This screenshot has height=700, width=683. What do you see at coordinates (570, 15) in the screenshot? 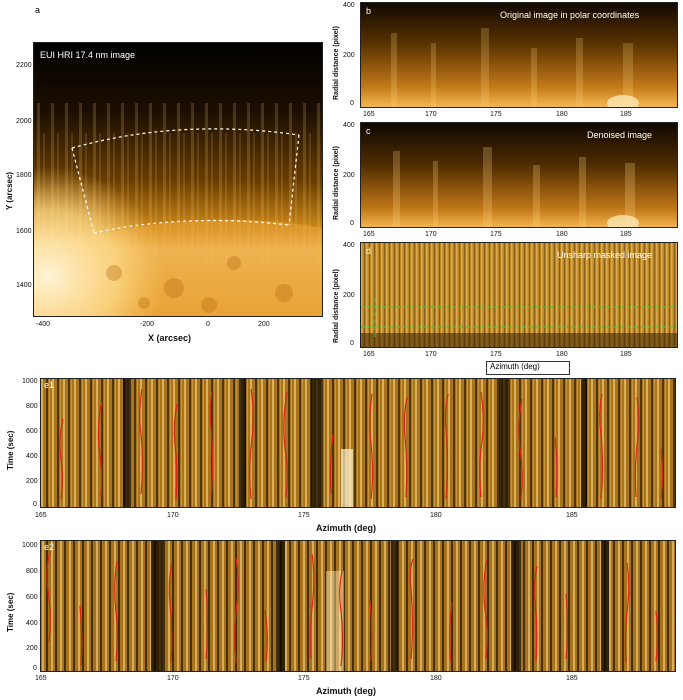
I see `panel-b-title: Original image in polar coordinates` at bounding box center [570, 15].